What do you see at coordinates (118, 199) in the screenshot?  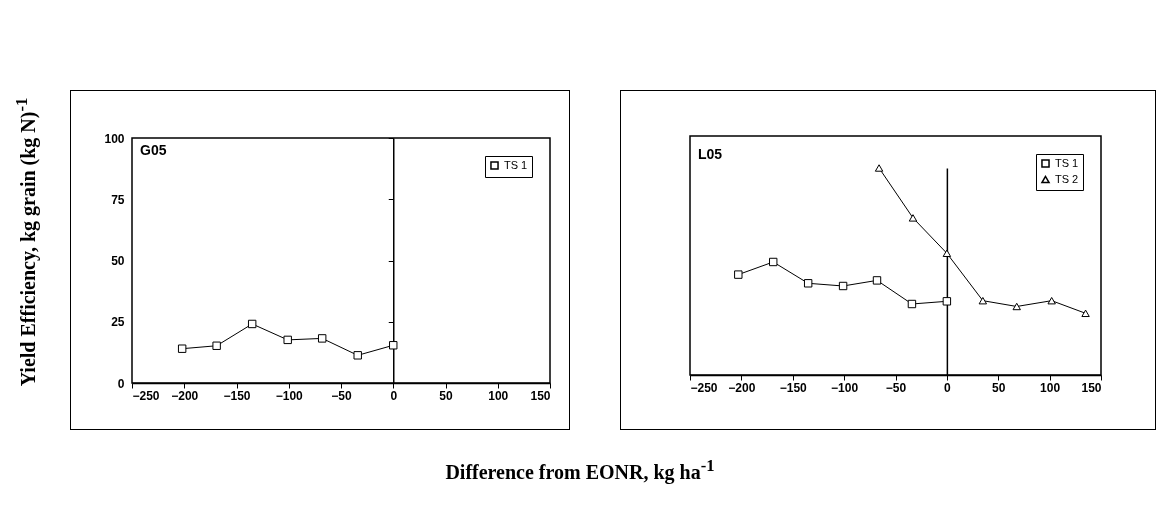 I see `y-tick-label: 75` at bounding box center [118, 199].